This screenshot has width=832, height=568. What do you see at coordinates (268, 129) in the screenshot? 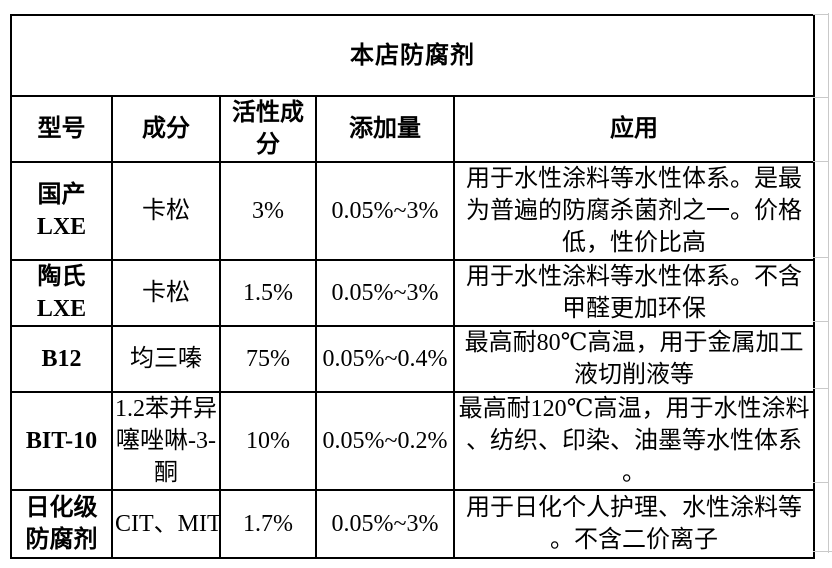
I see `column-header-active-ingredient: 活性成分` at bounding box center [268, 129].